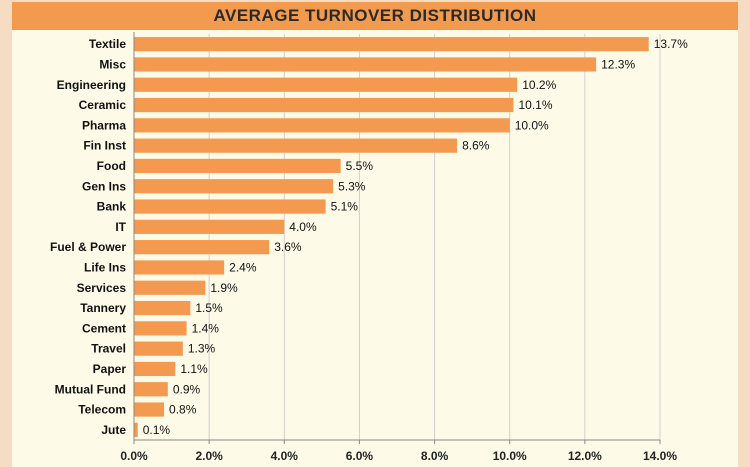 This screenshot has height=467, width=750. Describe the element at coordinates (476, 146) in the screenshot. I see `value-label-5: 8.6%` at that location.